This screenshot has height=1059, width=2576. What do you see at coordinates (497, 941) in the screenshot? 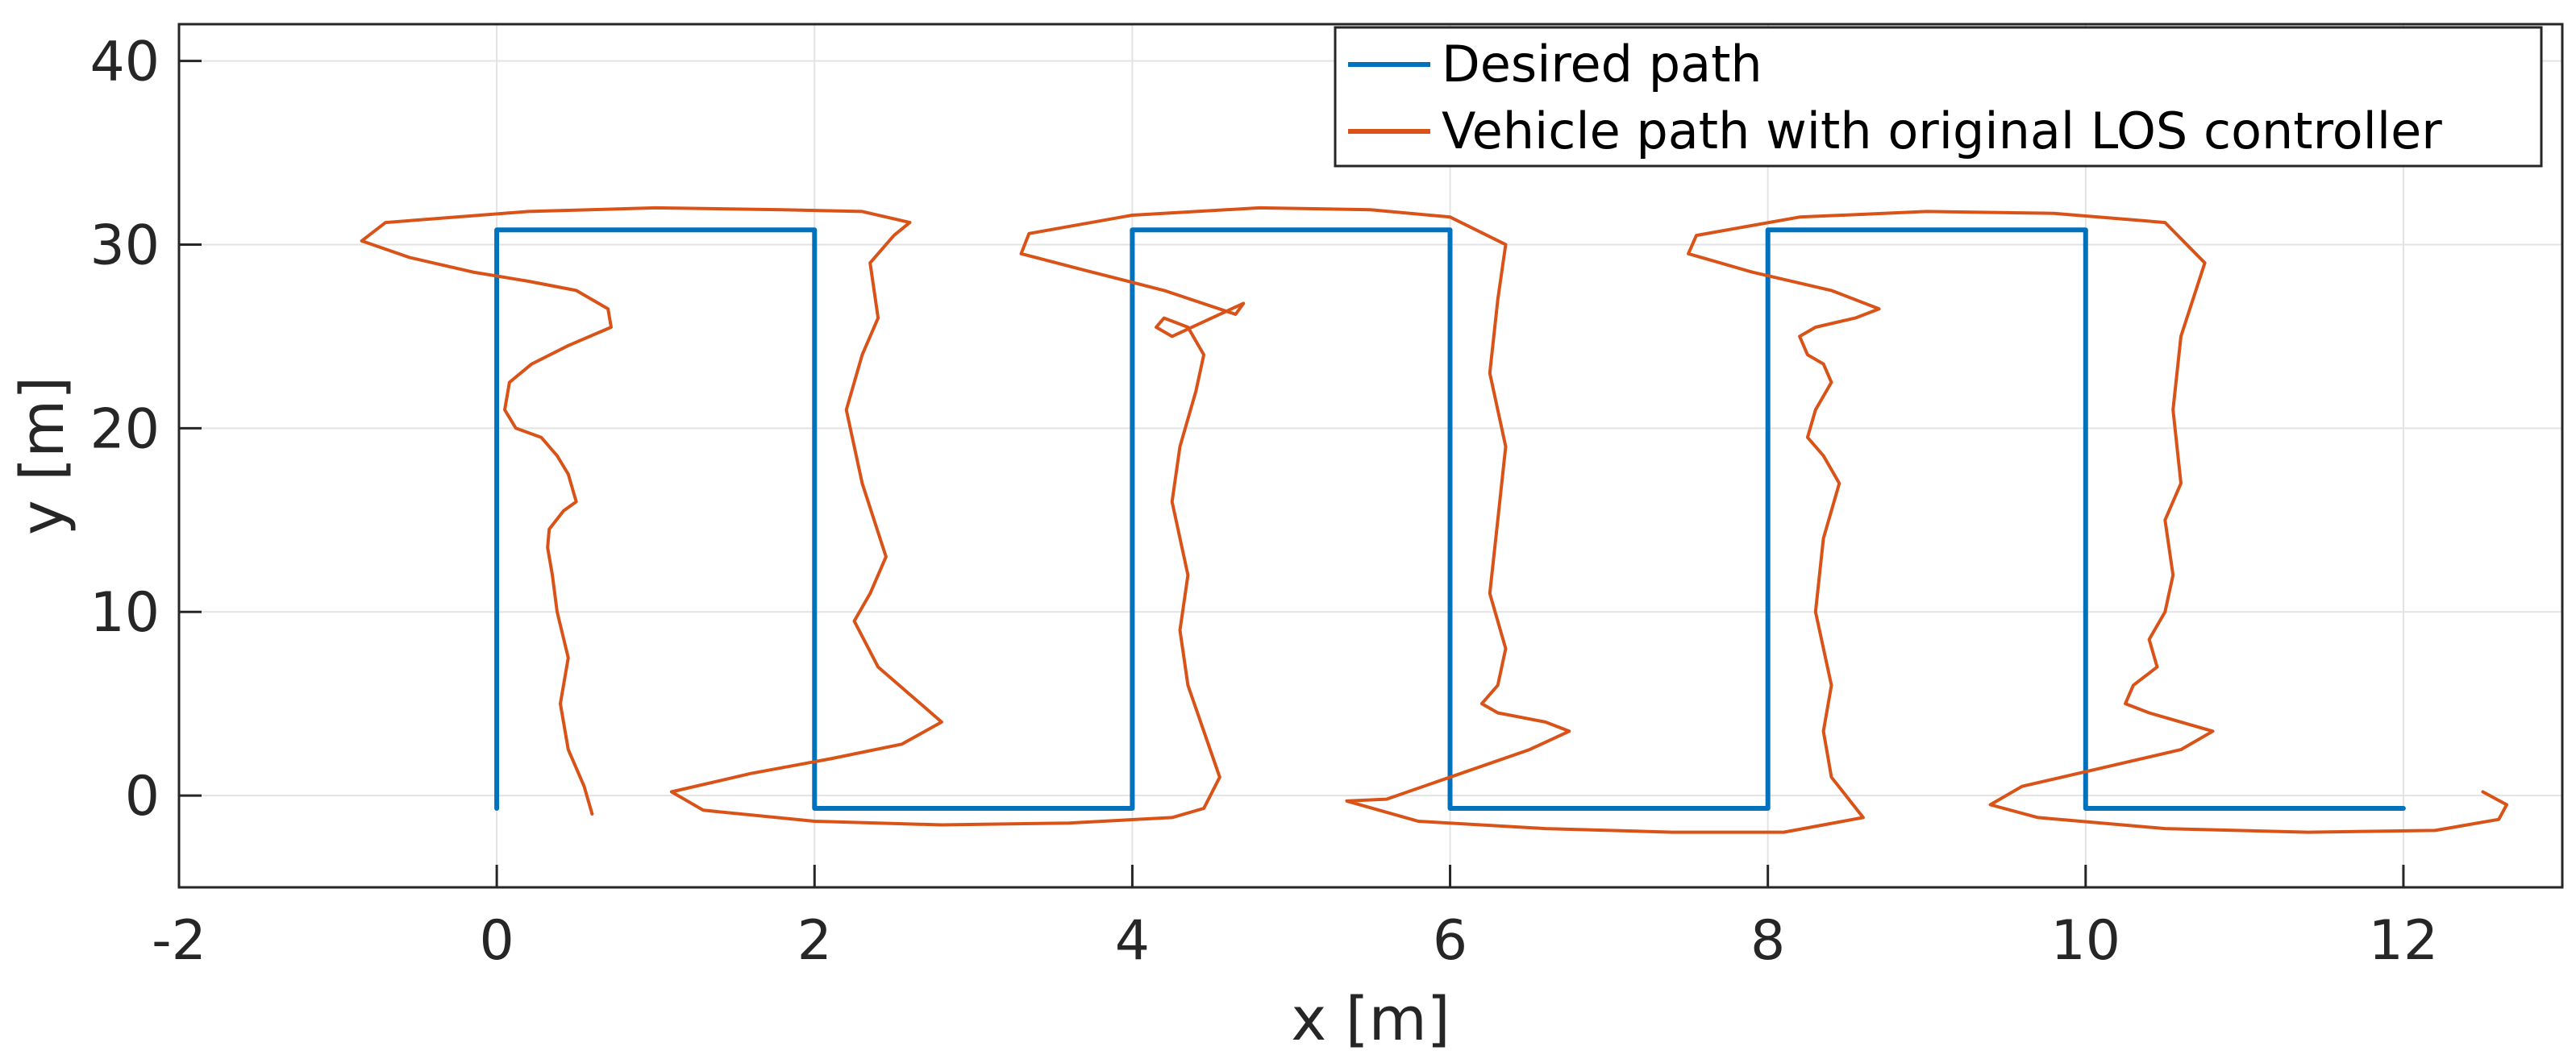
I see `x-tick-label: 0` at bounding box center [497, 941].